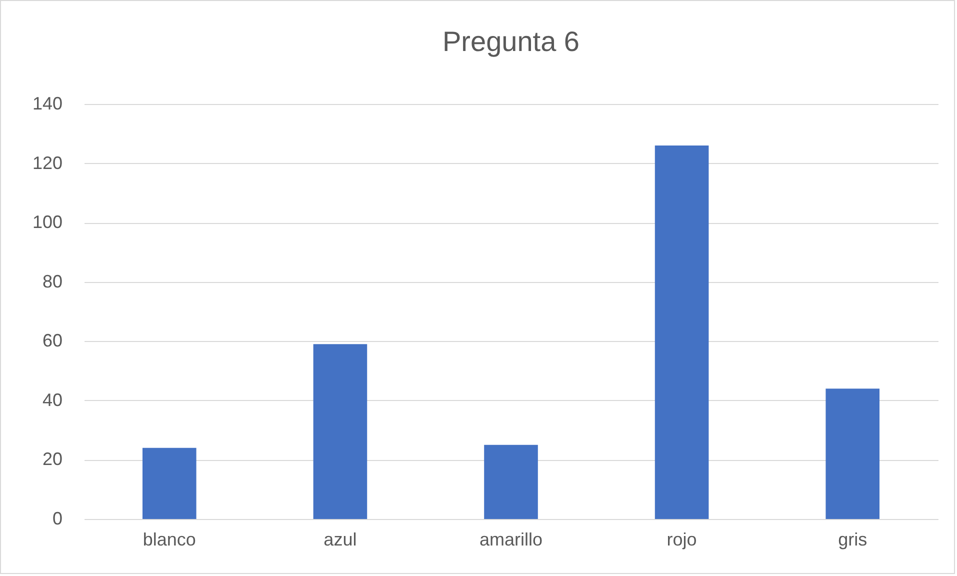 The image size is (957, 576). I want to click on x-tick-label: rojo, so click(681, 540).